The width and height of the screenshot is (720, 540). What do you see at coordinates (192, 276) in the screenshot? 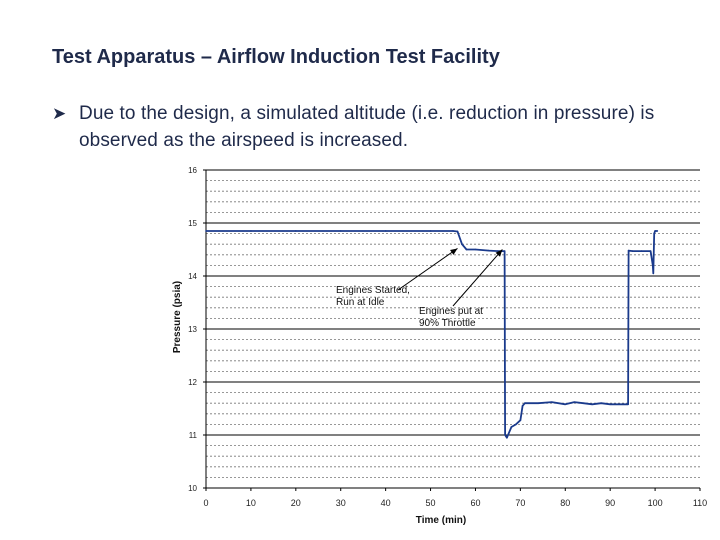
I see `y-tick-label: 14` at bounding box center [192, 276].